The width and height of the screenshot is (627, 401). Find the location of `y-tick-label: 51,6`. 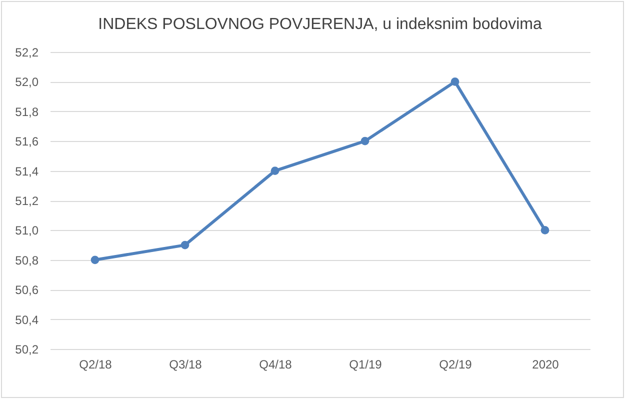

y-tick-label: 51,6 is located at coordinates (27, 141).